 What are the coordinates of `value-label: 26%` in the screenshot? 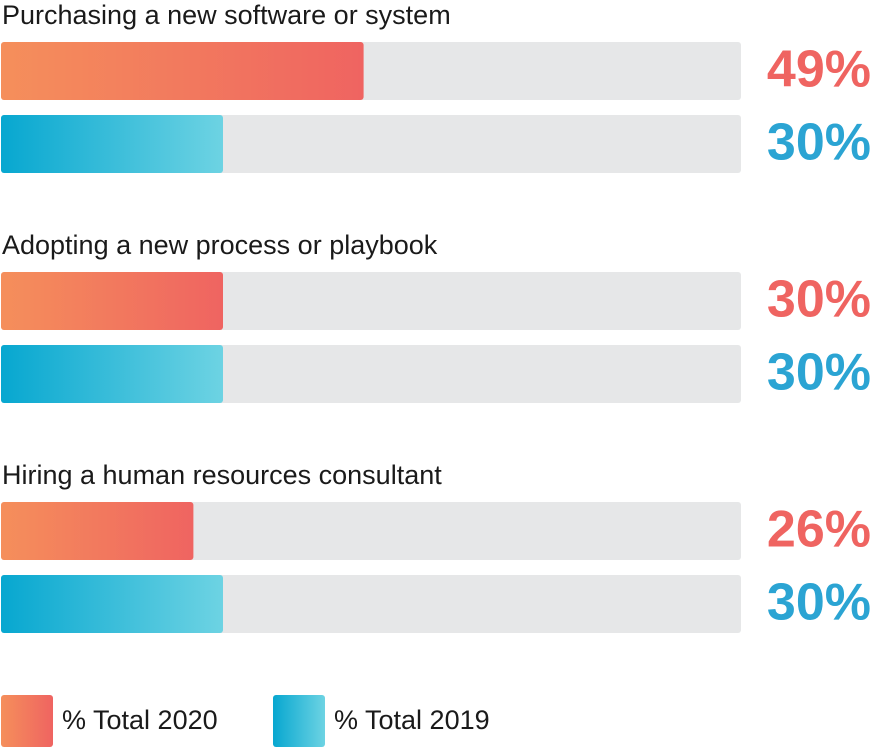 It's located at (819, 530).